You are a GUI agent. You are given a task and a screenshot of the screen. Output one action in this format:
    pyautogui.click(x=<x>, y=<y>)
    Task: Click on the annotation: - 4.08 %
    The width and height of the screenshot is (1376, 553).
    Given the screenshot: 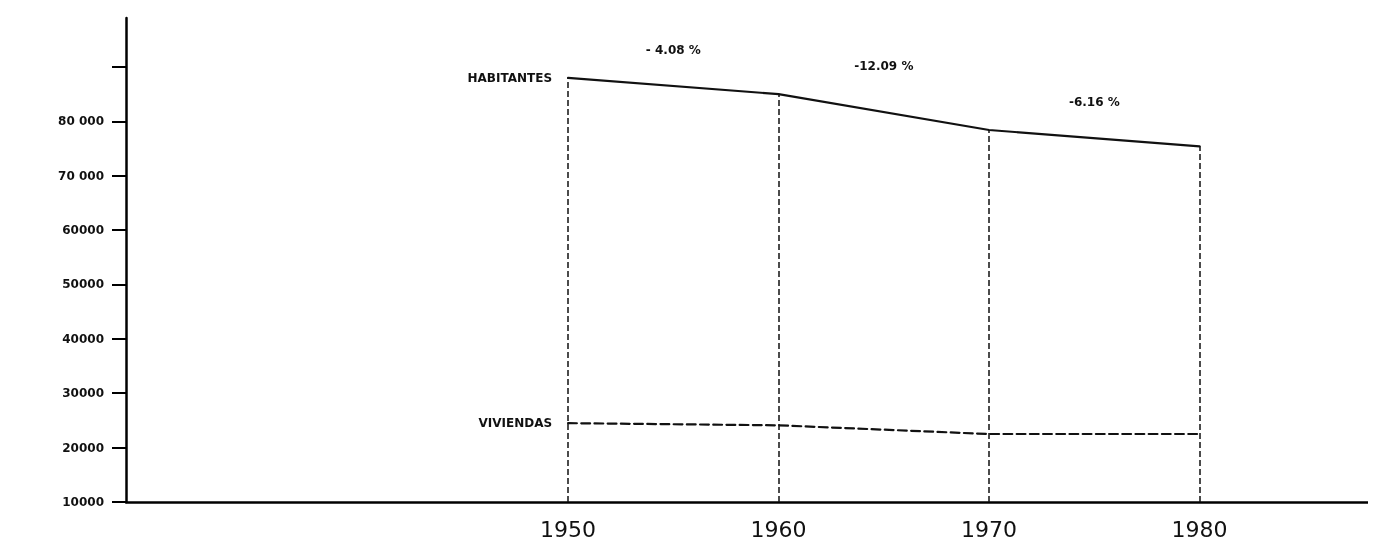 What is the action you would take?
    pyautogui.click(x=673, y=49)
    